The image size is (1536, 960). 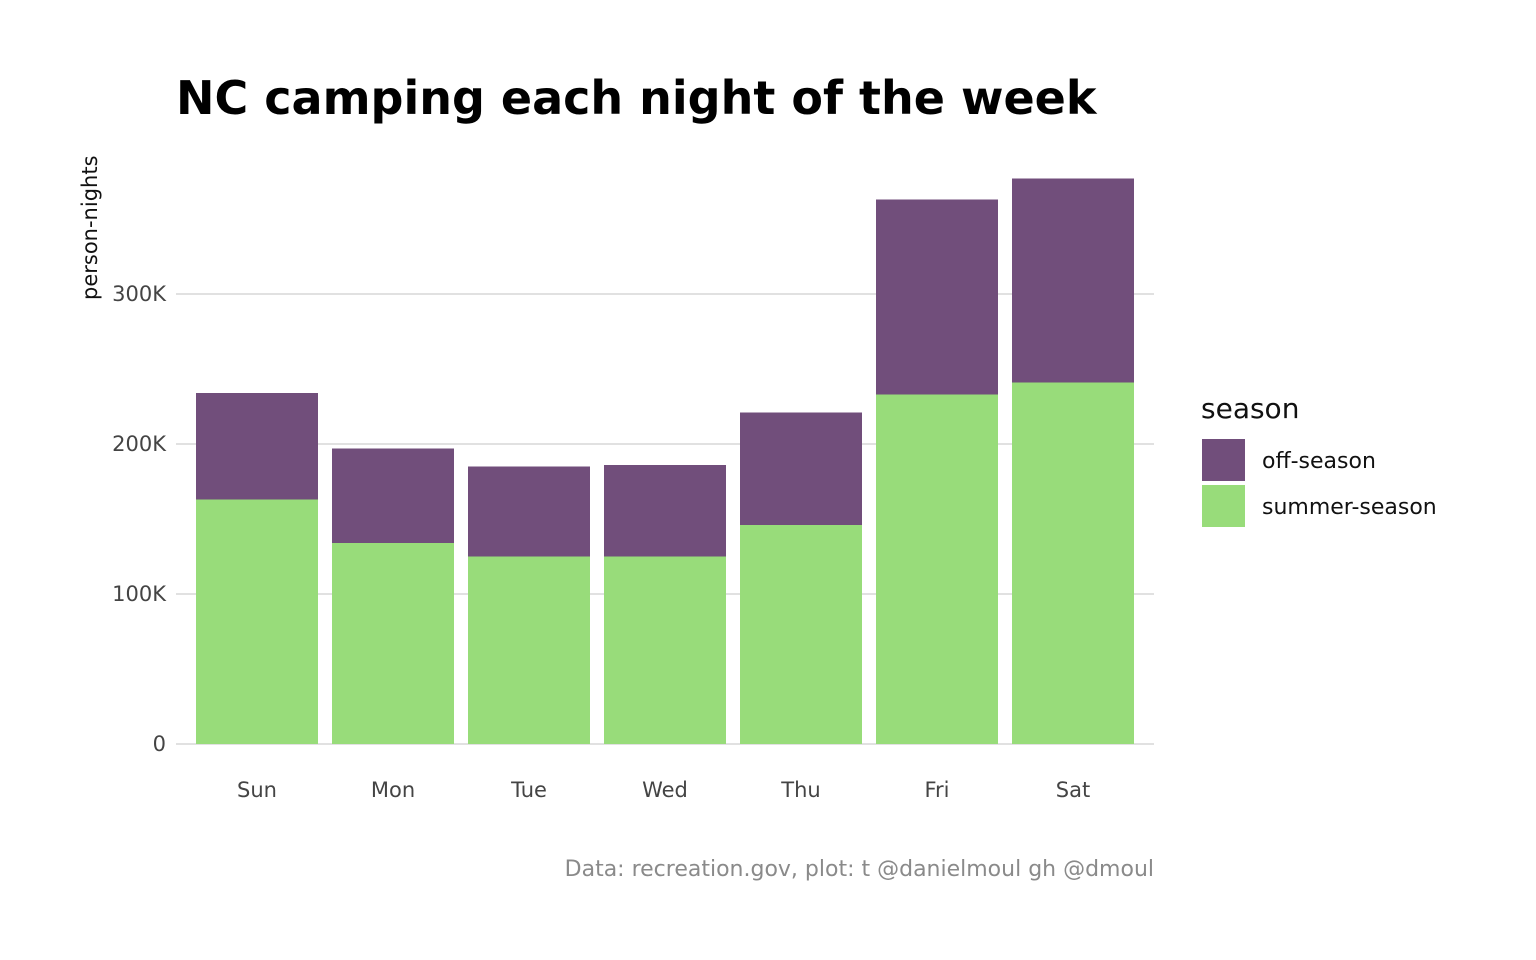 What do you see at coordinates (1073, 563) in the screenshot?
I see `bar-summer-season-sat` at bounding box center [1073, 563].